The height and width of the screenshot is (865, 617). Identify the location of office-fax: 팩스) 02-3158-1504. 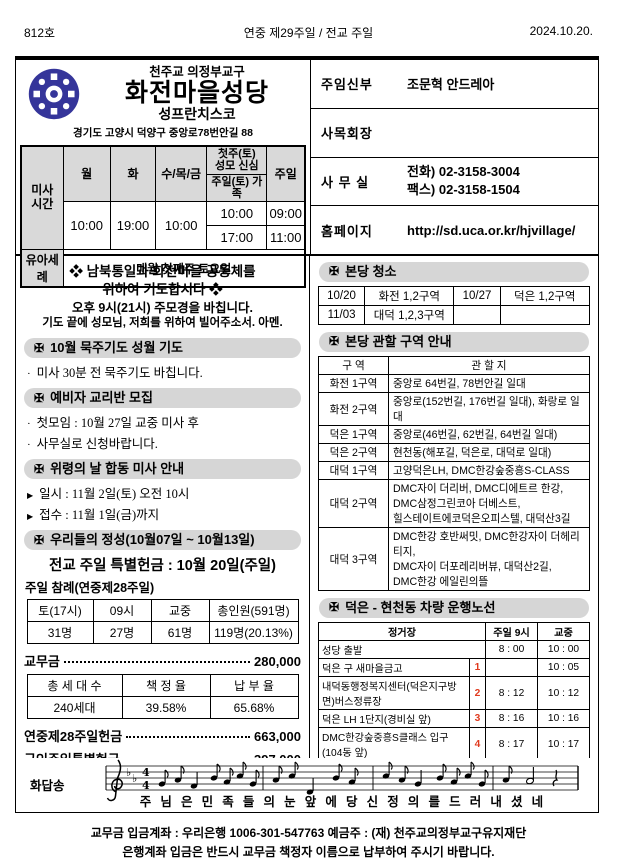
(463, 190).